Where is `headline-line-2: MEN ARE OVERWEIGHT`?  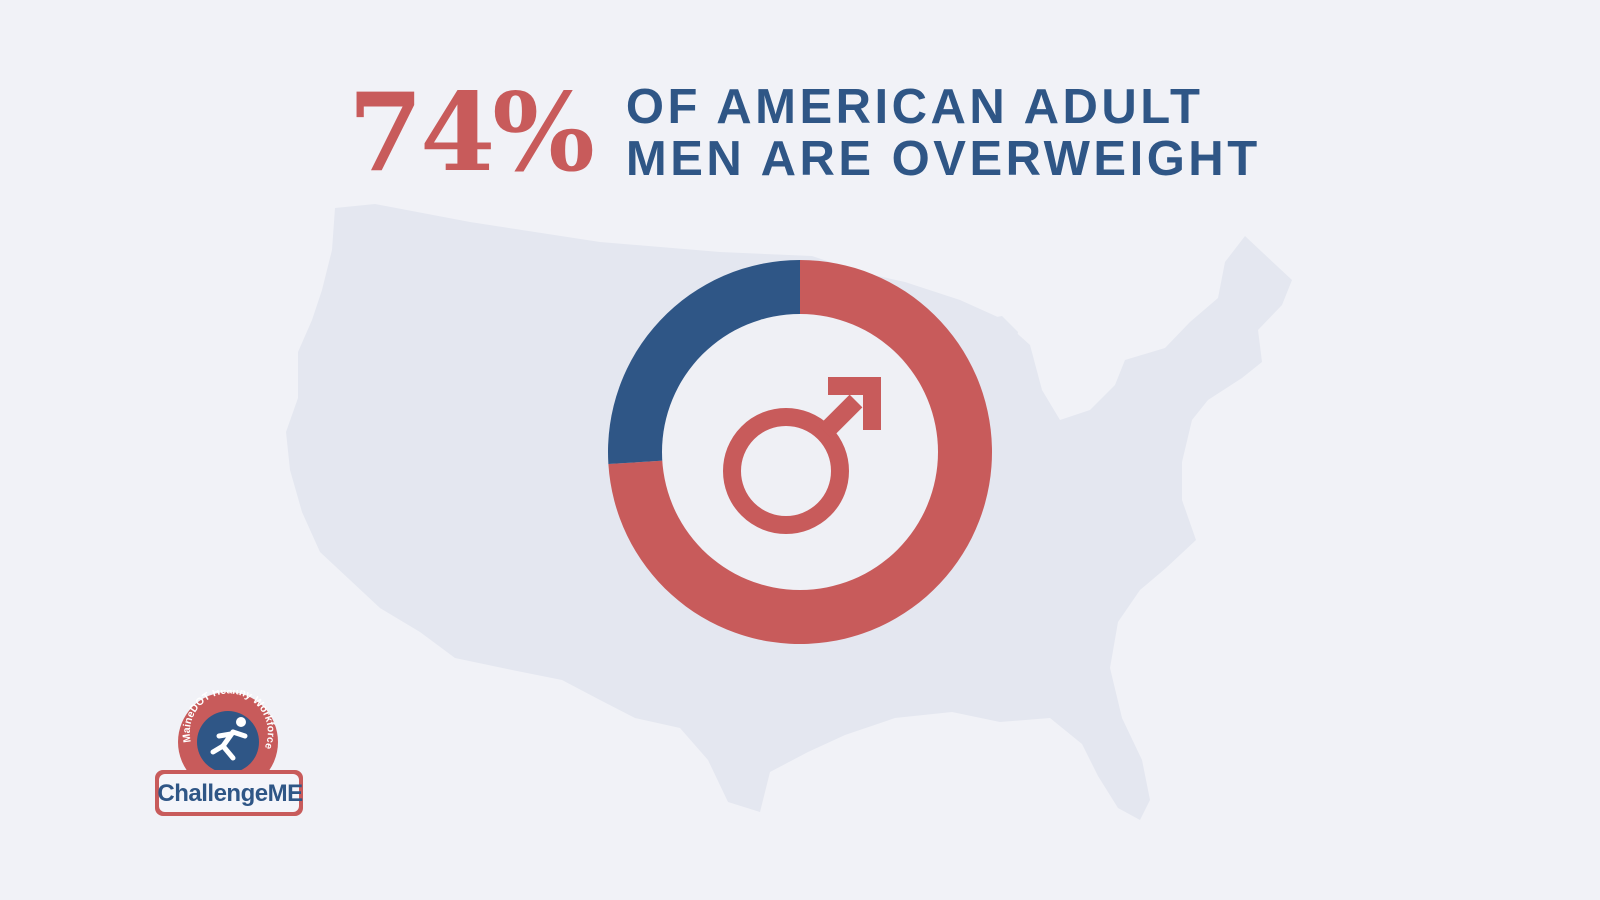
headline-line-2: MEN ARE OVERWEIGHT is located at coordinates (943, 159).